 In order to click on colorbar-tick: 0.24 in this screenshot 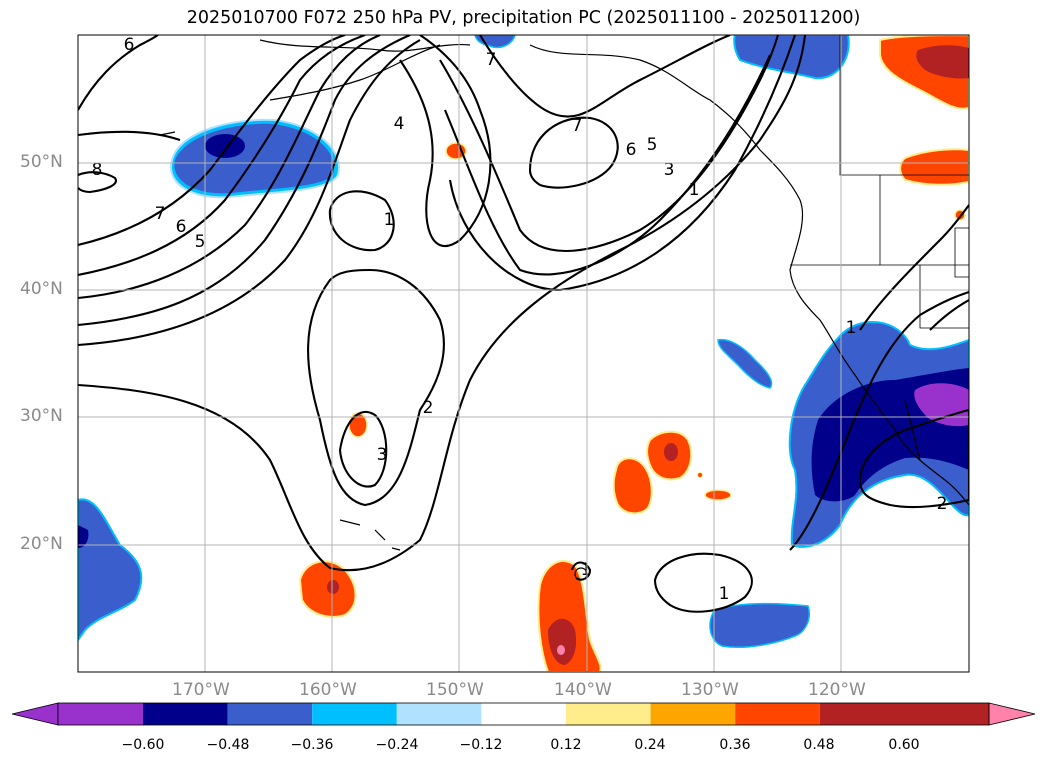, I will do `click(650, 745)`.